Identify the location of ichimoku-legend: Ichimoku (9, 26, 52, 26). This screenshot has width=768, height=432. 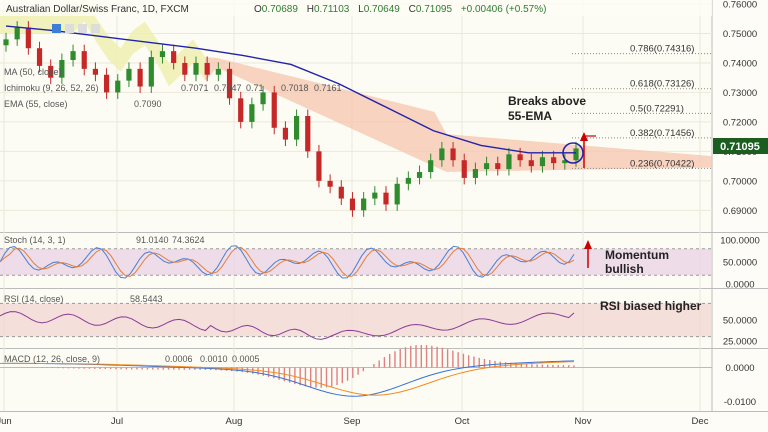
(51, 88).